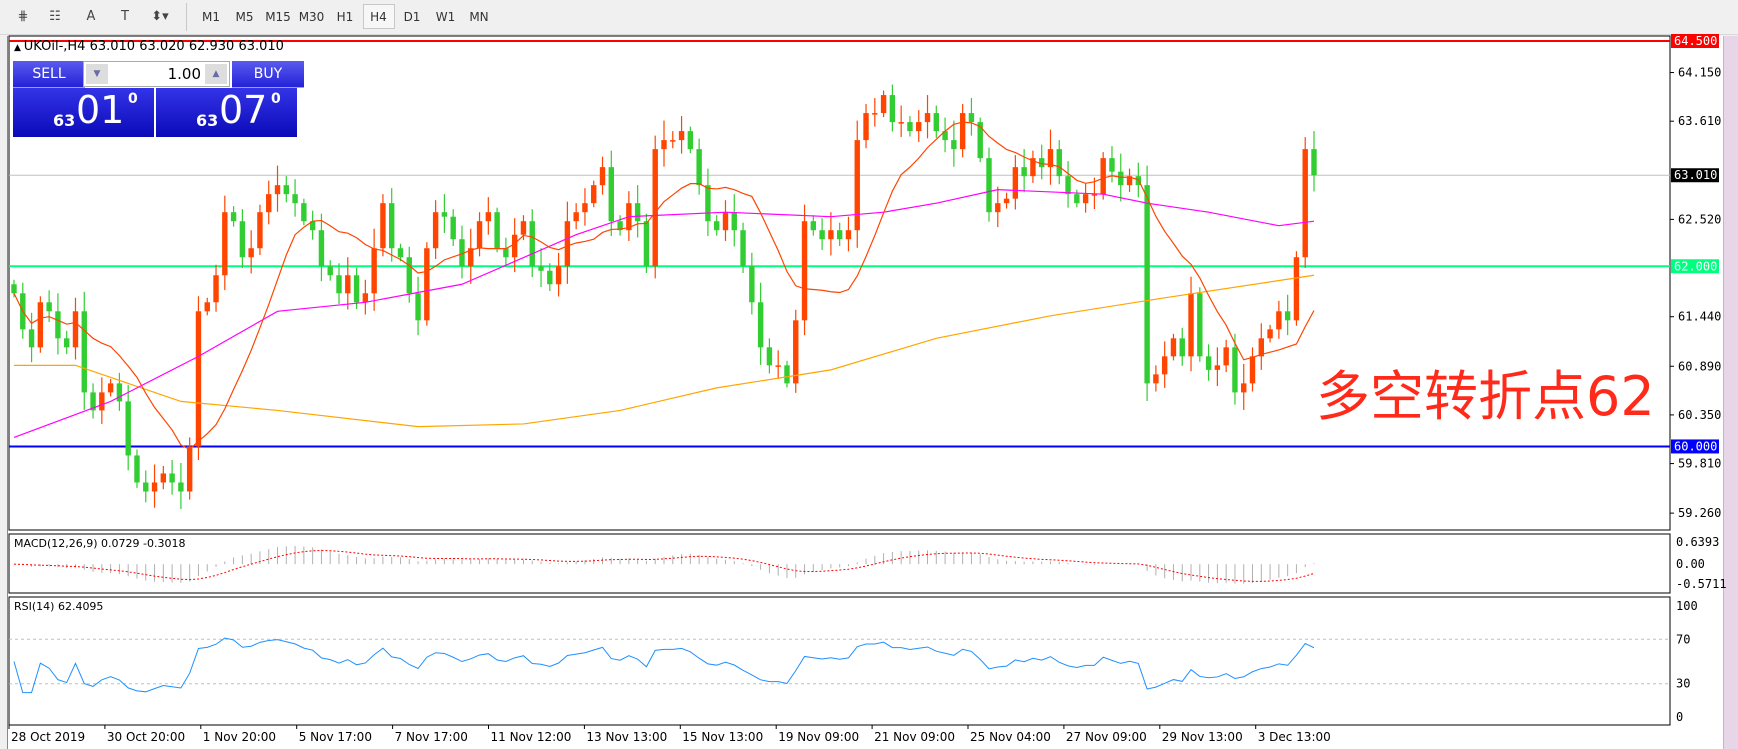 Image resolution: width=1738 pixels, height=749 pixels. I want to click on date-label: 7 Nov 17:00, so click(431, 737).